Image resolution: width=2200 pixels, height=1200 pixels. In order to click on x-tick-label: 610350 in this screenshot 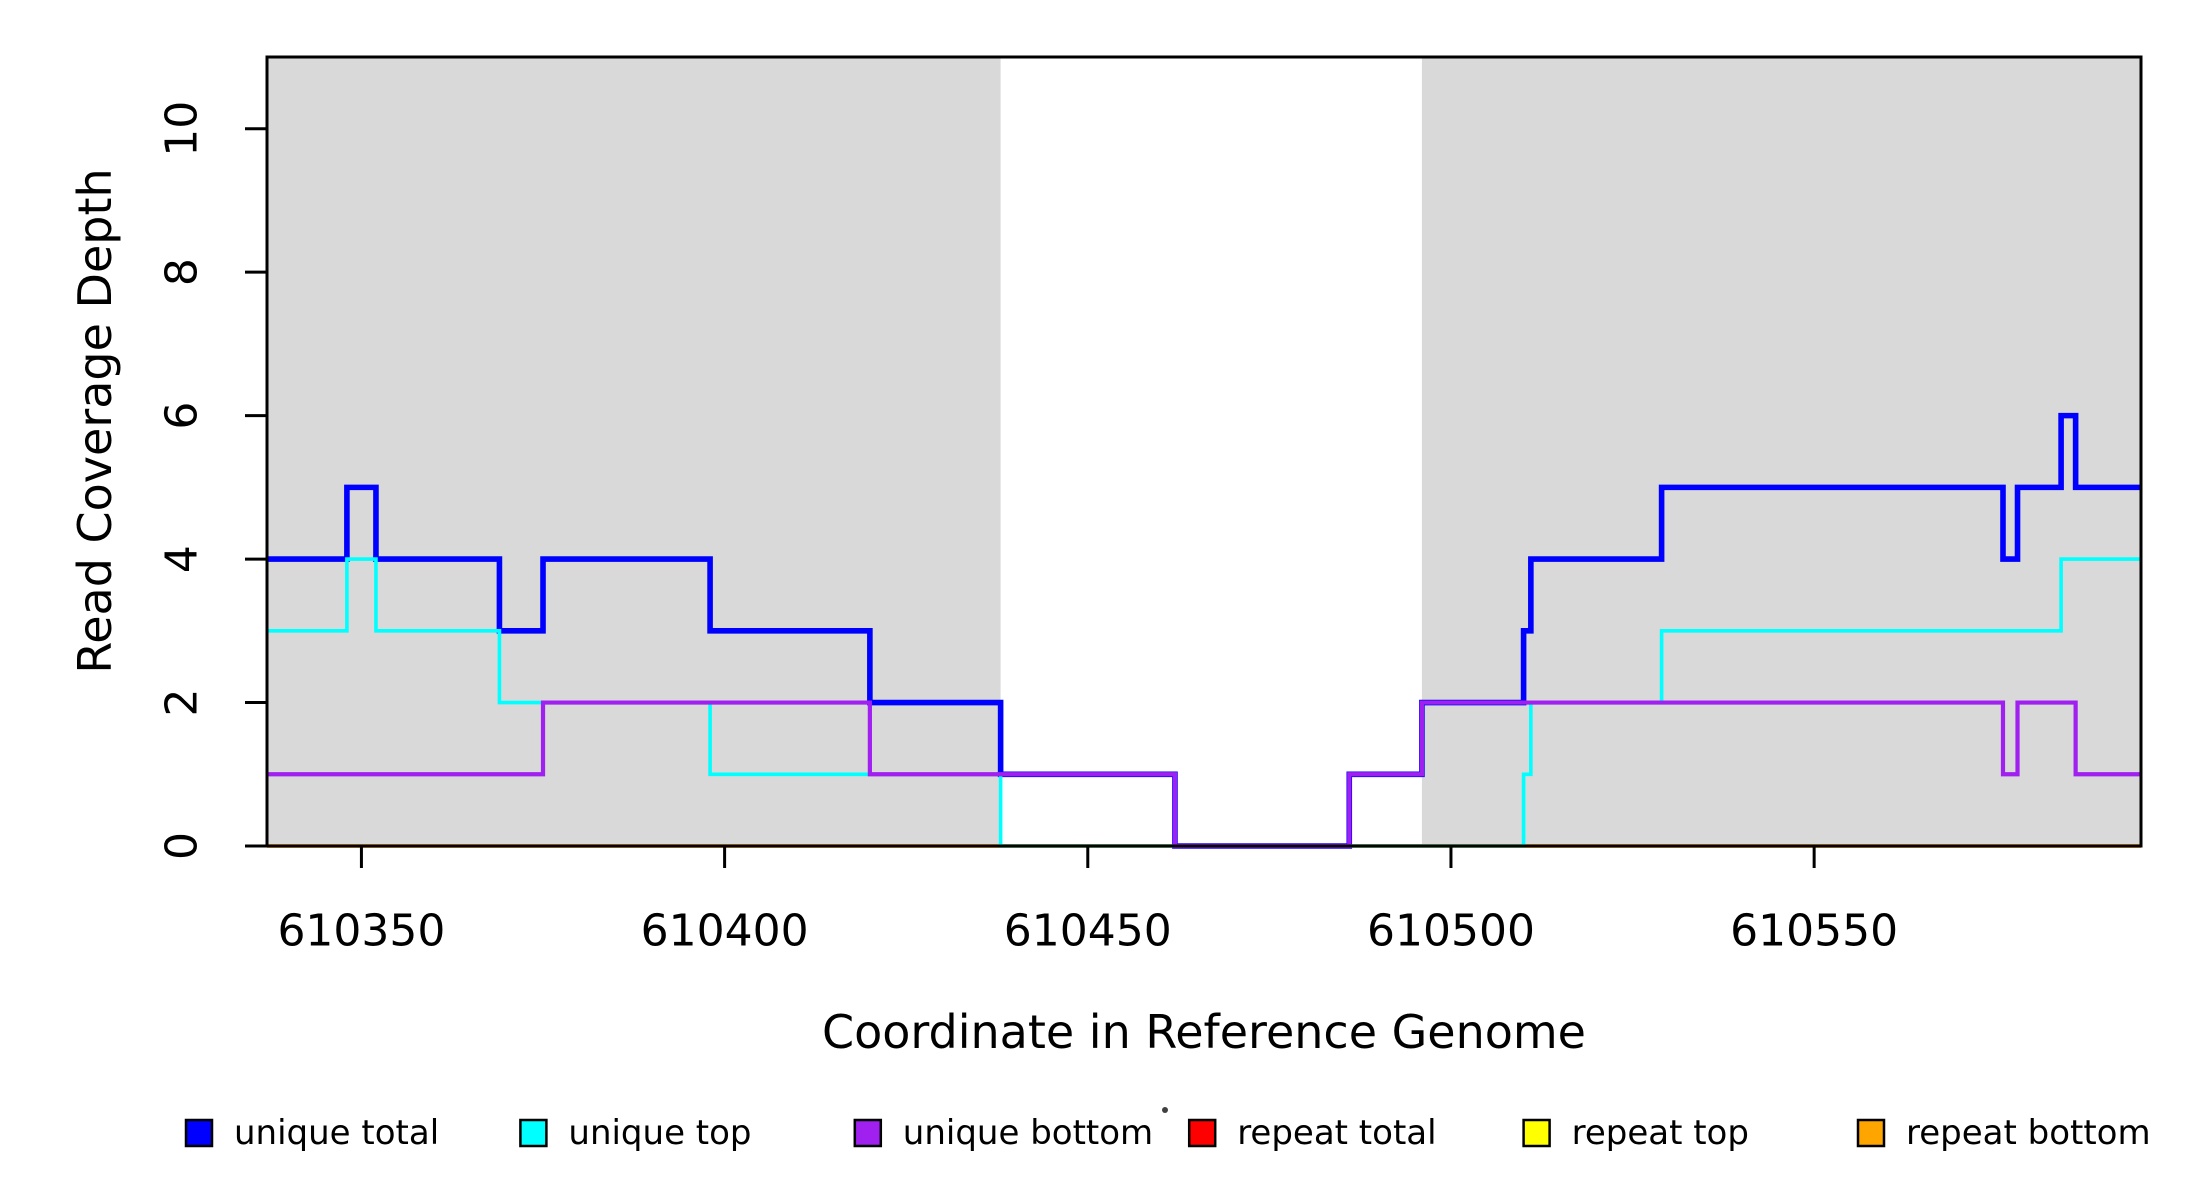, I will do `click(361, 931)`.